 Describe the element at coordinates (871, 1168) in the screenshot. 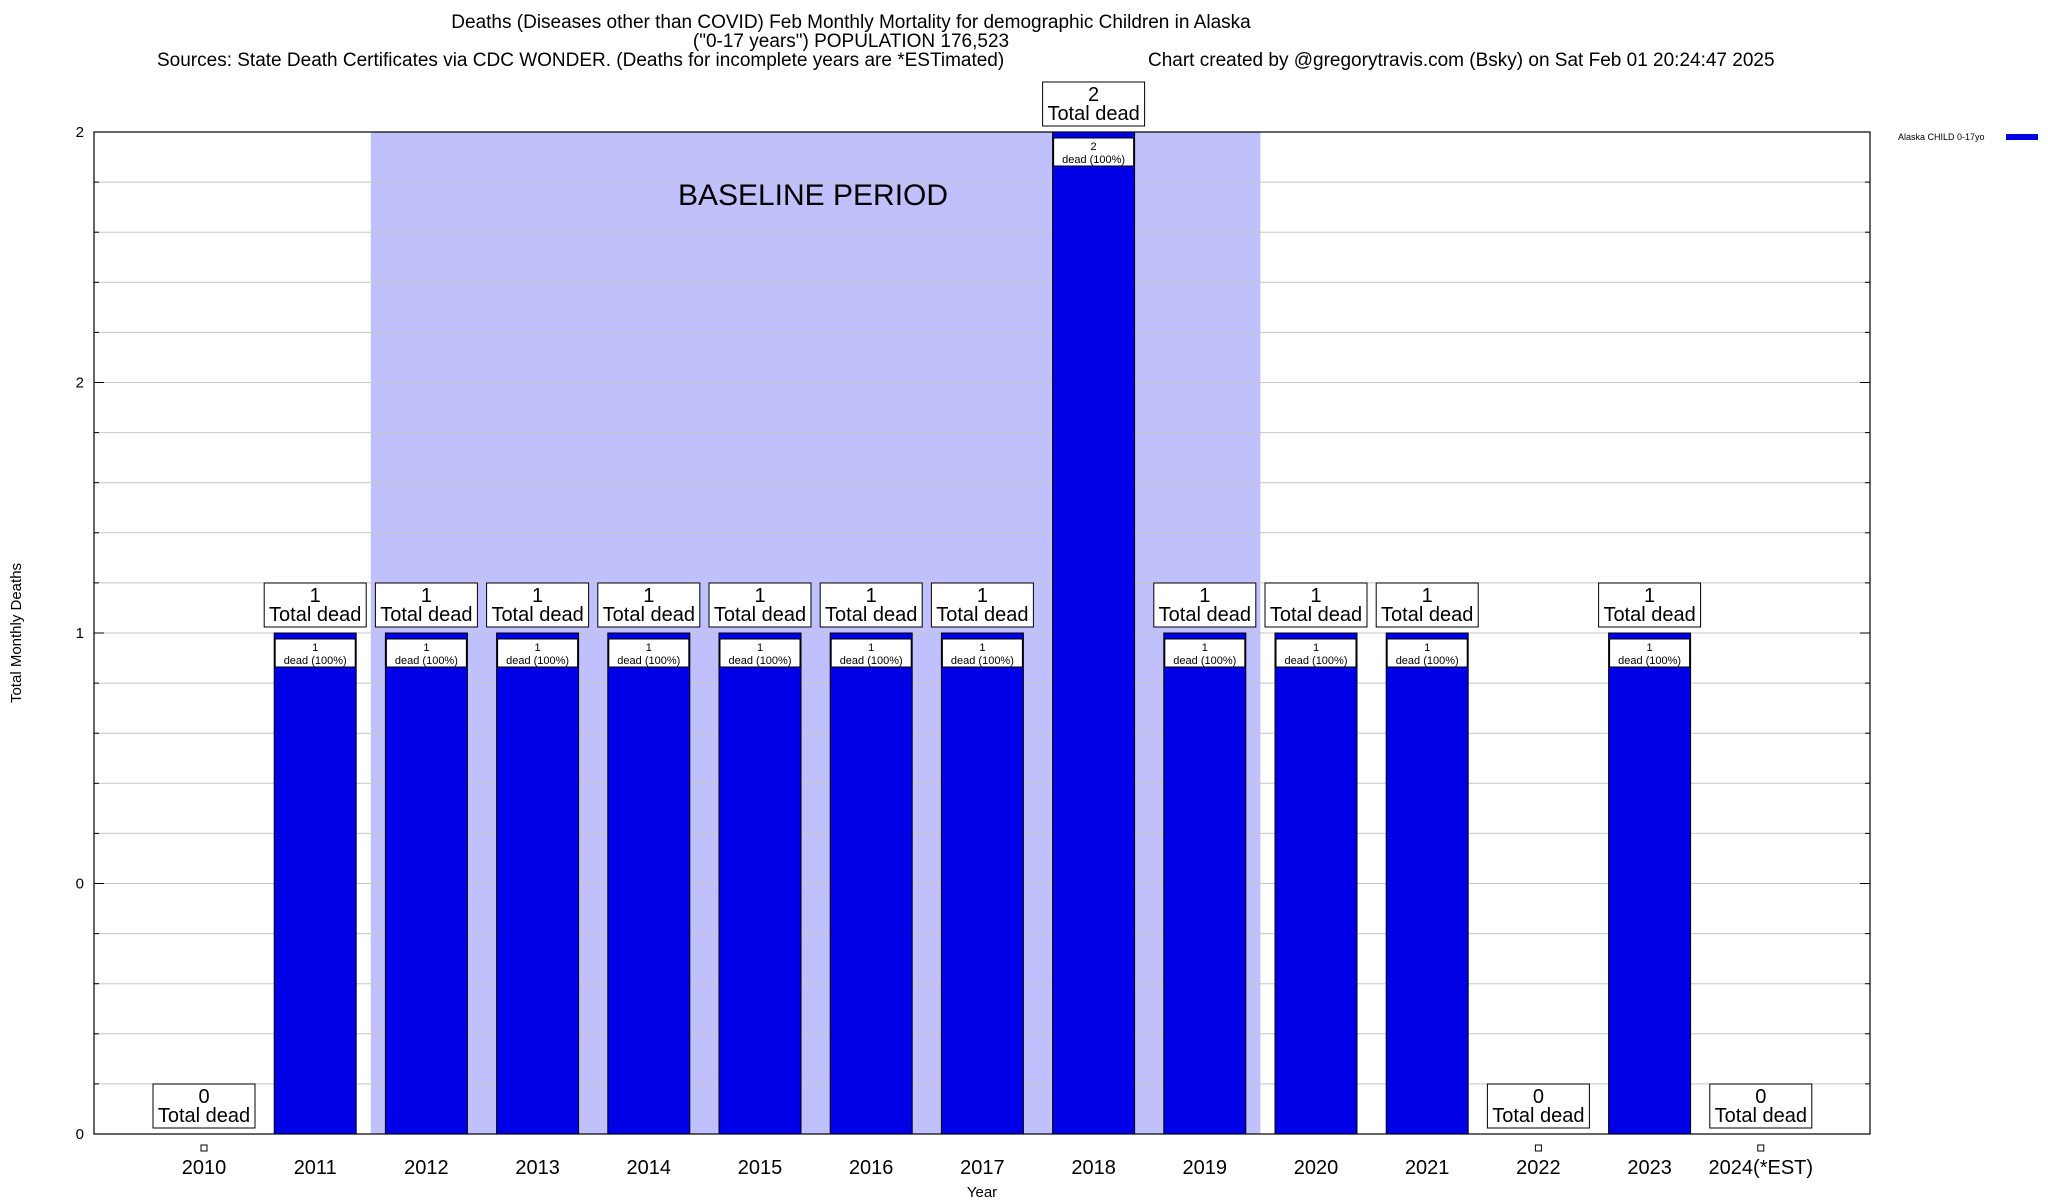

I see `x-tick-label: 2016` at that location.